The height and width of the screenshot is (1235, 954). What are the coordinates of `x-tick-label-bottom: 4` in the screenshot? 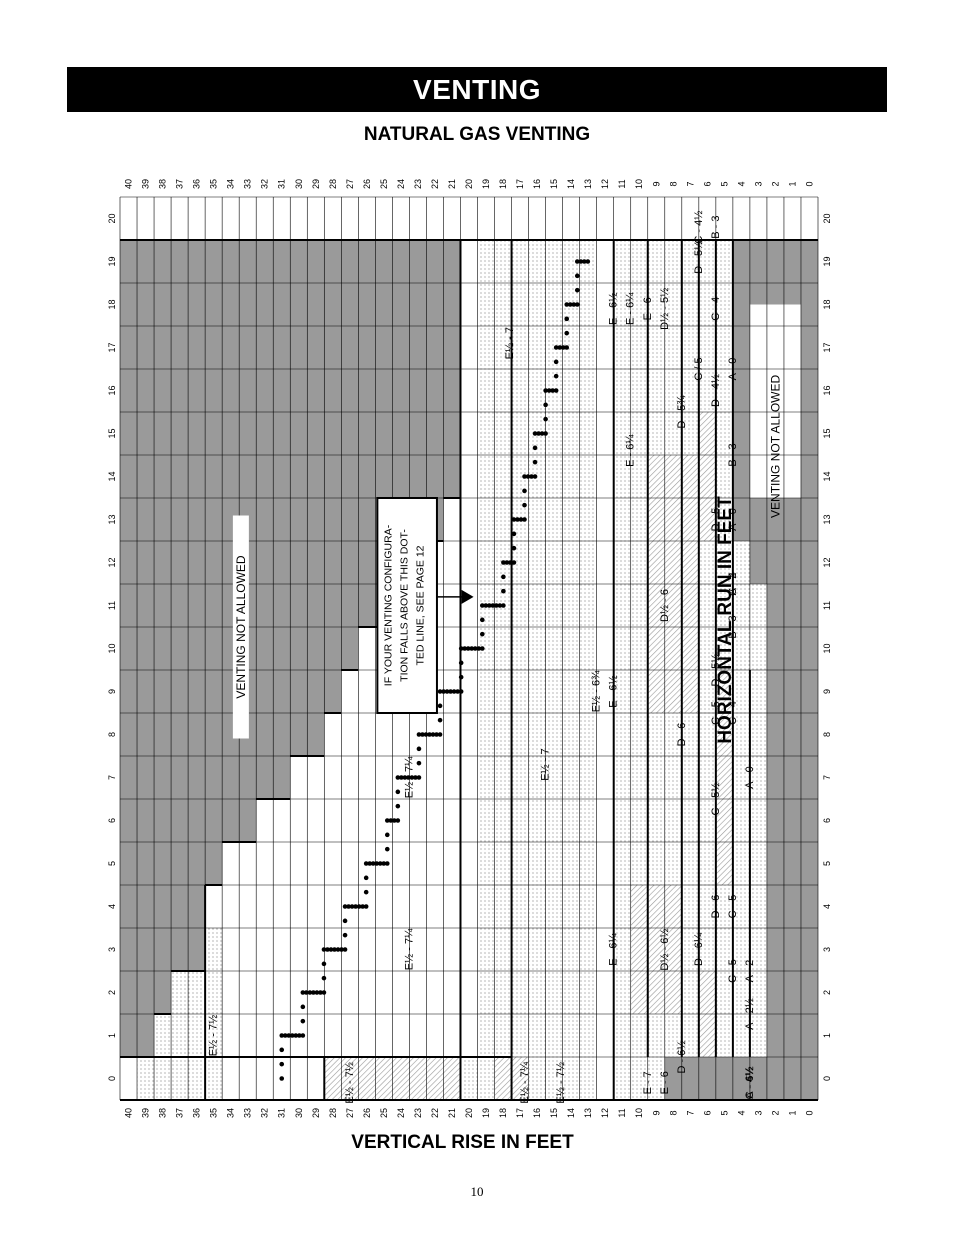 It's located at (741, 1112).